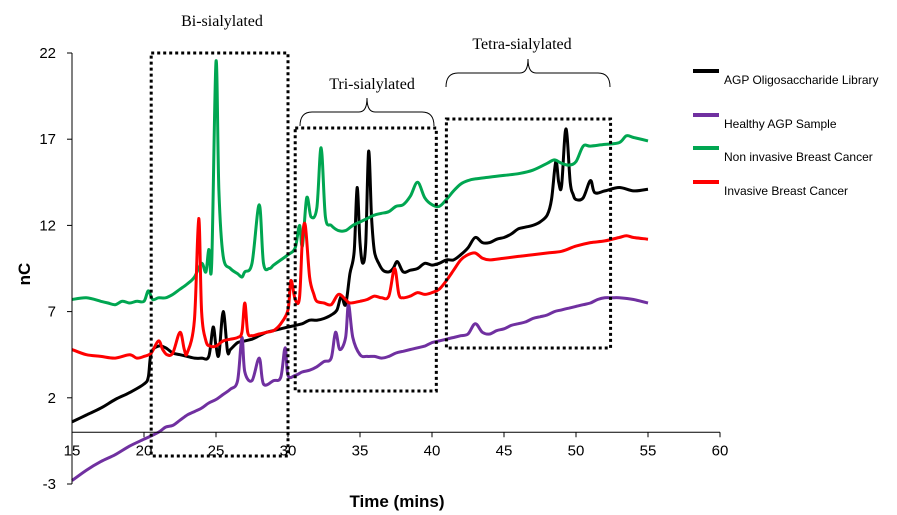 The image size is (897, 515). I want to click on y-tick-label: 12, so click(47, 225).